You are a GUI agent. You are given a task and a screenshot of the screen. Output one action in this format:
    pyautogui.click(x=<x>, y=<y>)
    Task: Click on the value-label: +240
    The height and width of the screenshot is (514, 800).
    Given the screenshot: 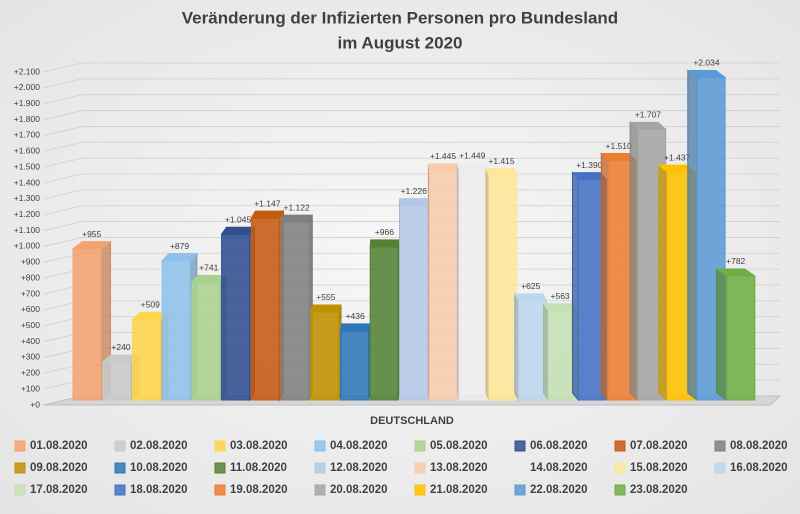 What is the action you would take?
    pyautogui.click(x=120, y=347)
    